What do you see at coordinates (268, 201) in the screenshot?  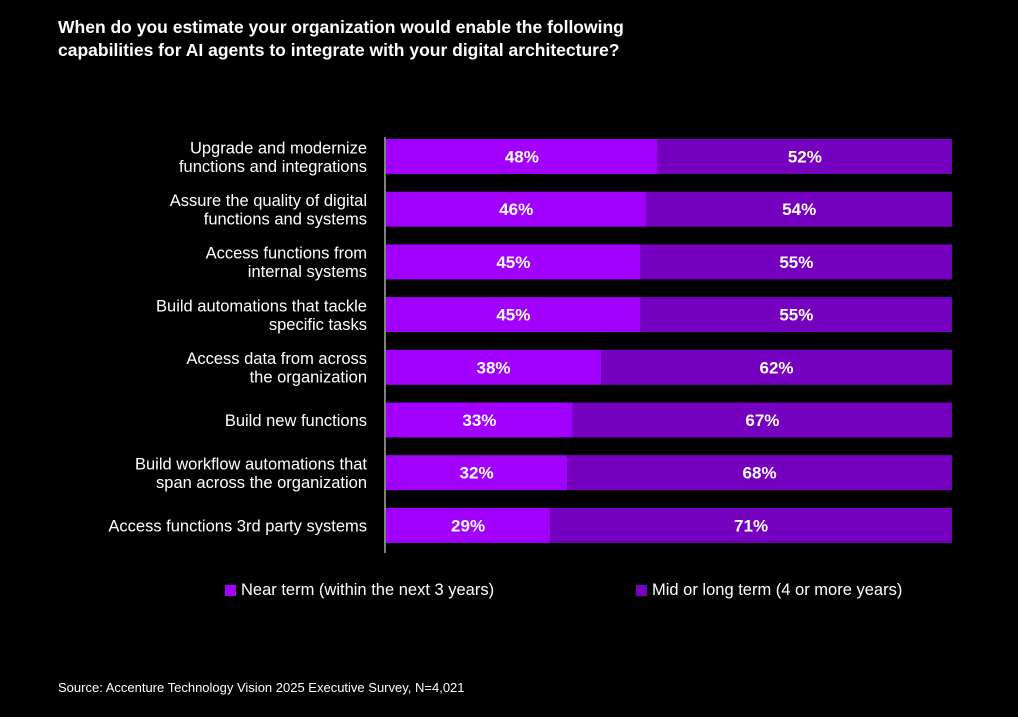 I see `category-label-2-line-1: Assure the quality of digital` at bounding box center [268, 201].